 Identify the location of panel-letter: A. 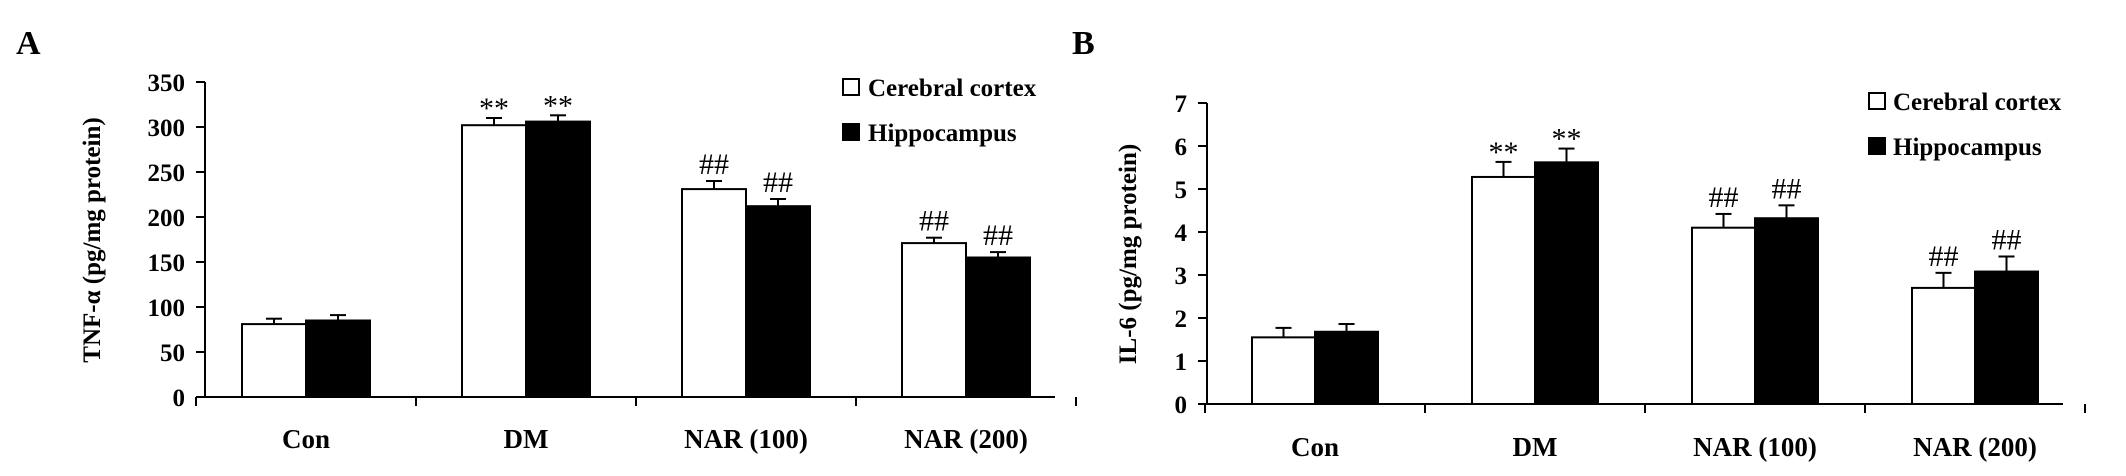
(28, 43).